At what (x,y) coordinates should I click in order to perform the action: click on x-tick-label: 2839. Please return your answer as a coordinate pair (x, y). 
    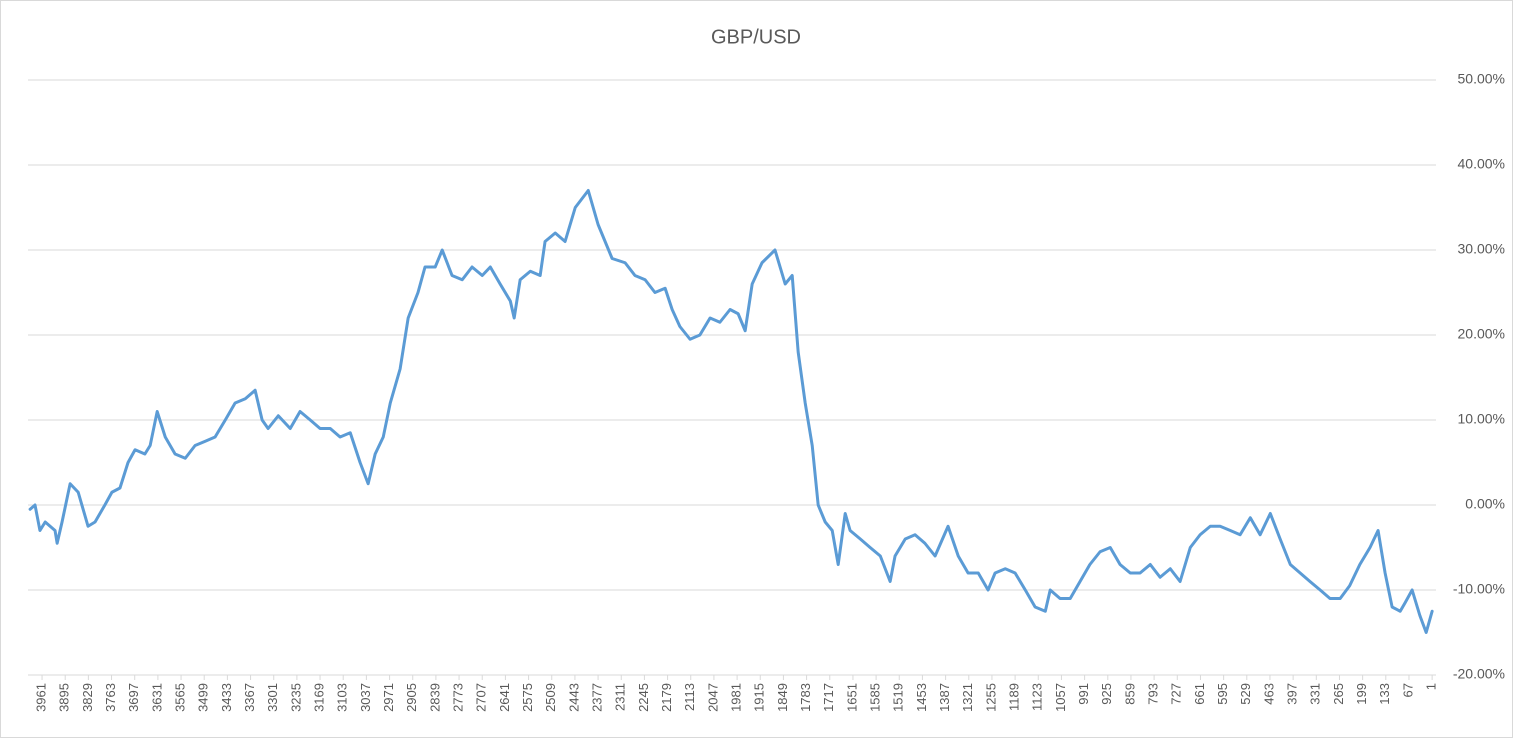
    Looking at the image, I should click on (434, 697).